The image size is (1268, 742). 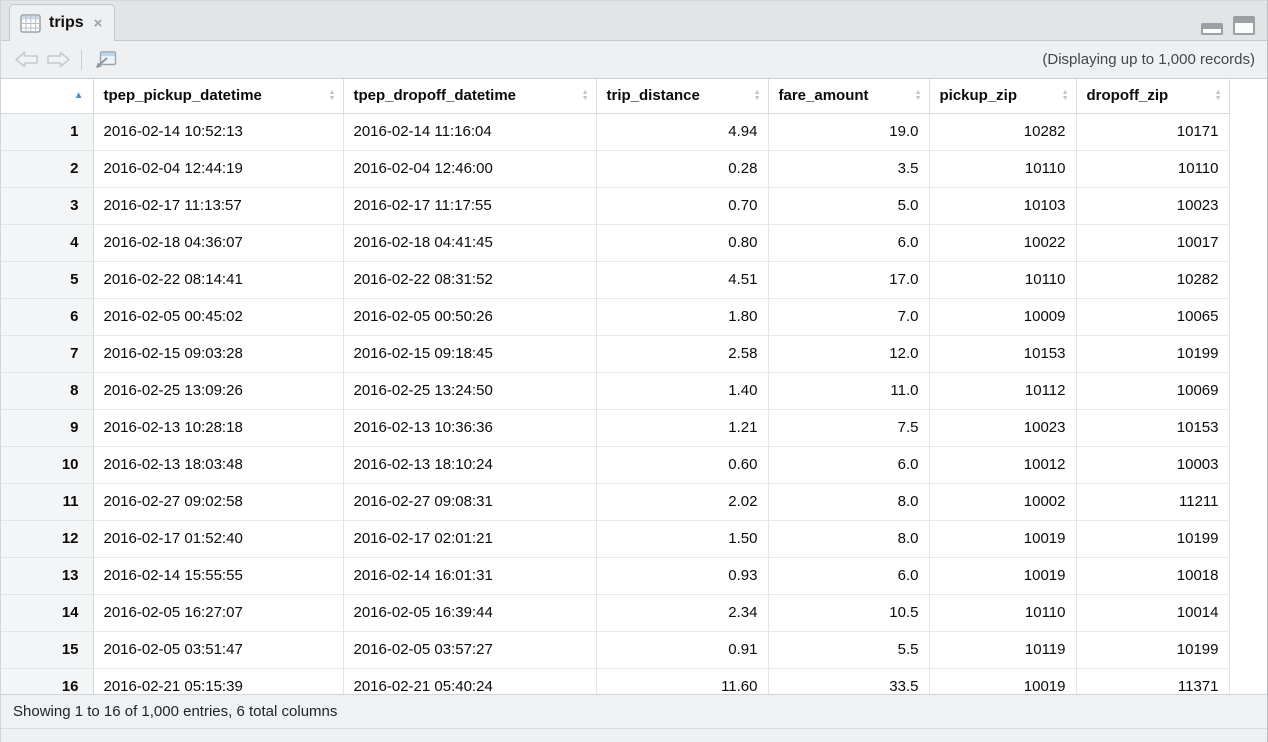 What do you see at coordinates (1003, 354) in the screenshot?
I see `cell-pickup-zip: 10153` at bounding box center [1003, 354].